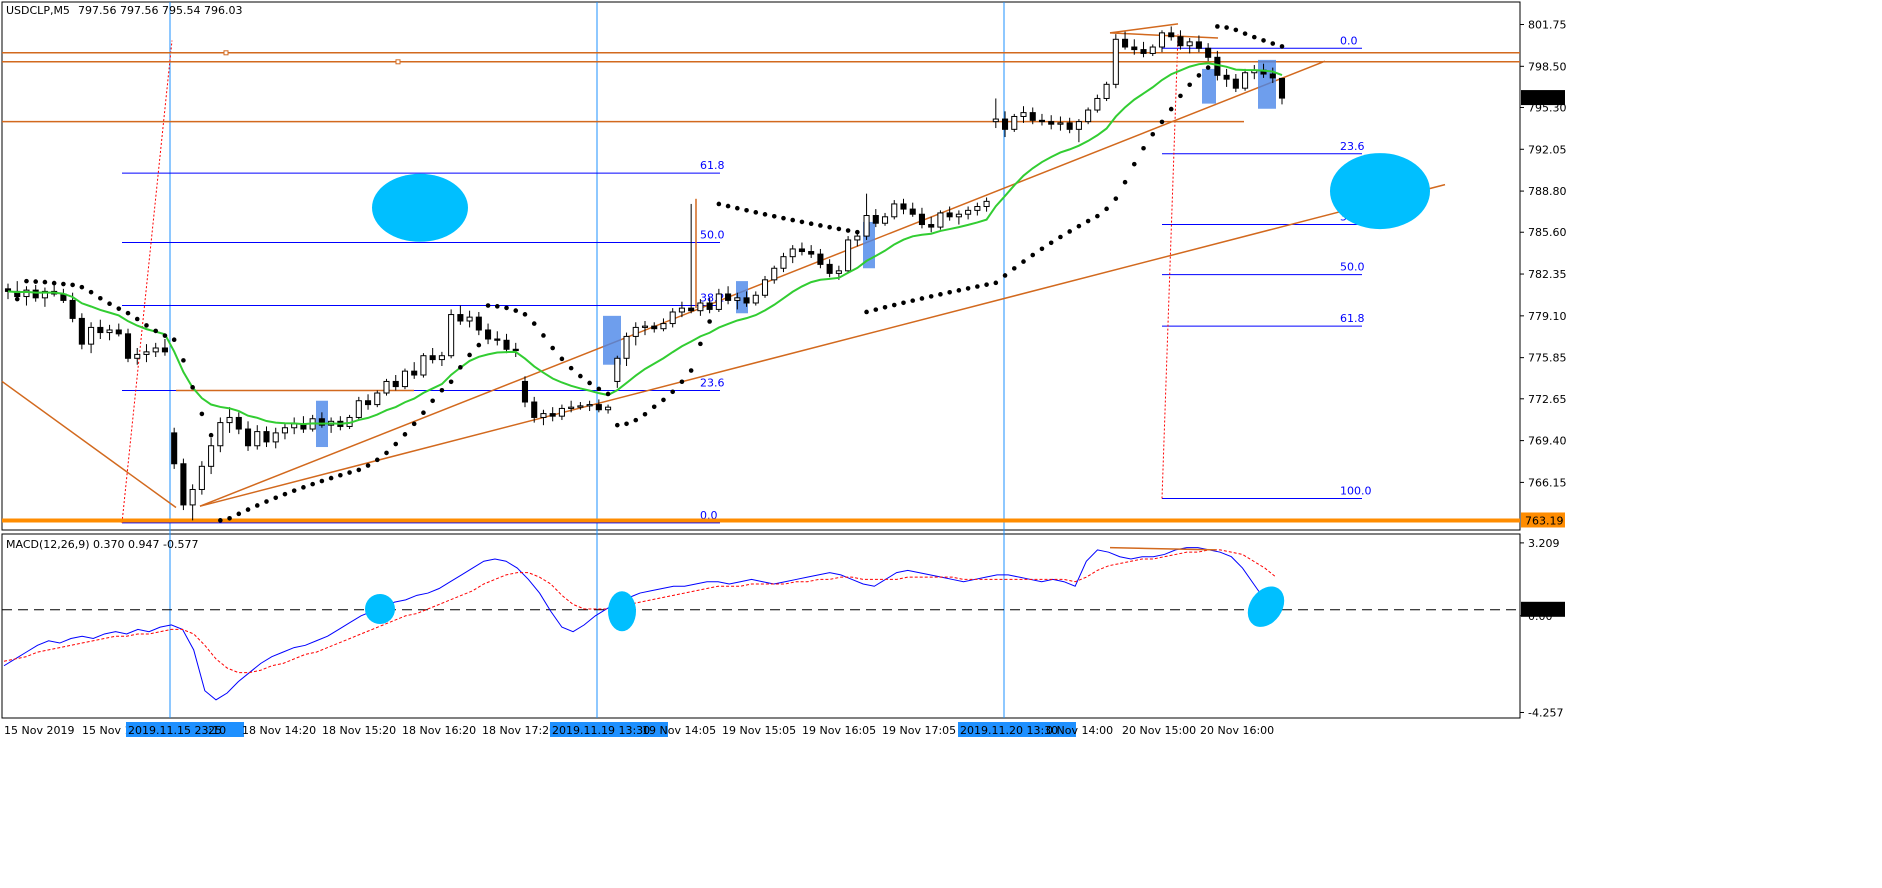 This screenshot has height=888, width=1882. I want to click on macd-highlight-ellipse, so click(622, 611).